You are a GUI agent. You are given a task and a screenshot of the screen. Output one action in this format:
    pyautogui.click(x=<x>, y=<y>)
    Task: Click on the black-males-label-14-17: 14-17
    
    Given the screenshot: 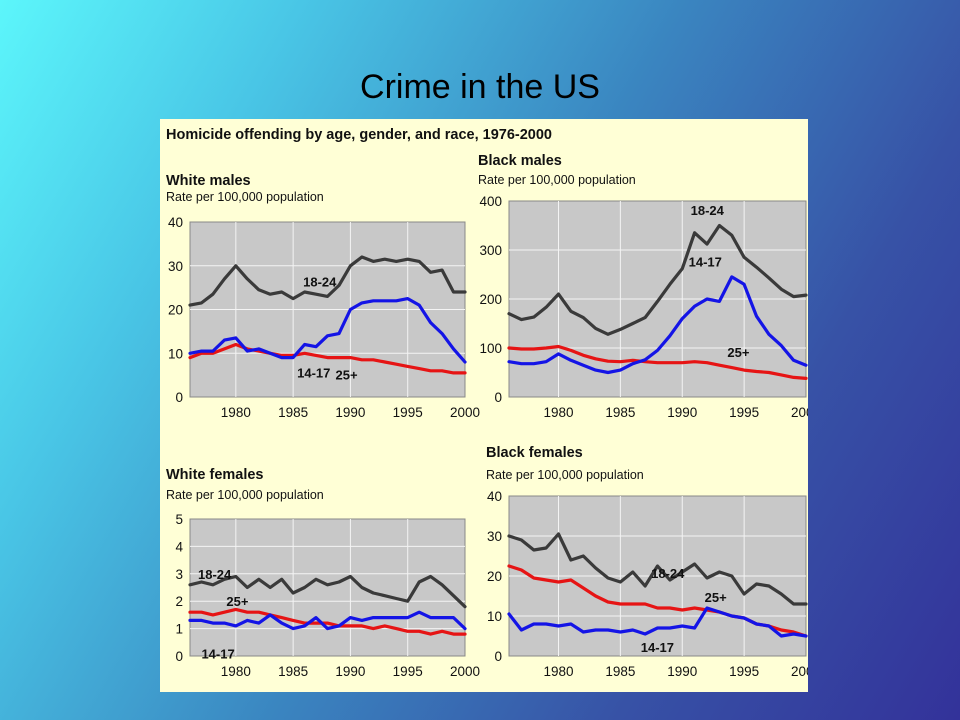 What is the action you would take?
    pyautogui.click(x=705, y=261)
    